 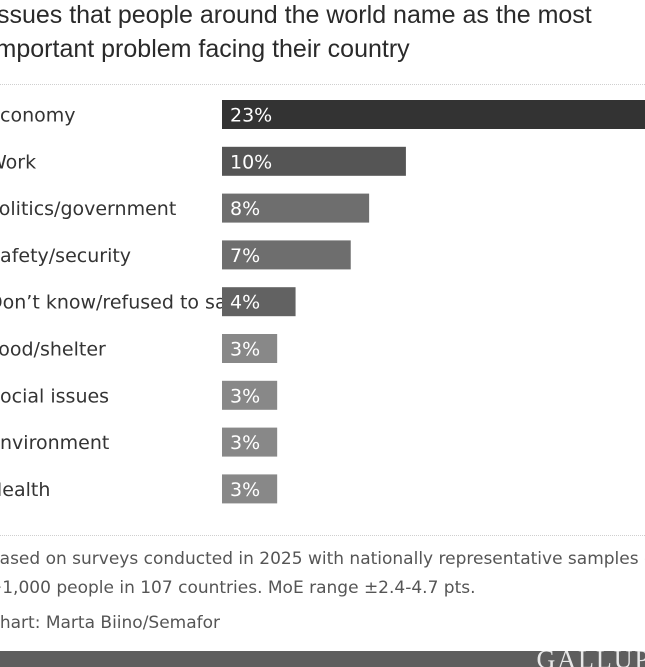 What do you see at coordinates (322, 535) in the screenshot?
I see `bottom-divider` at bounding box center [322, 535].